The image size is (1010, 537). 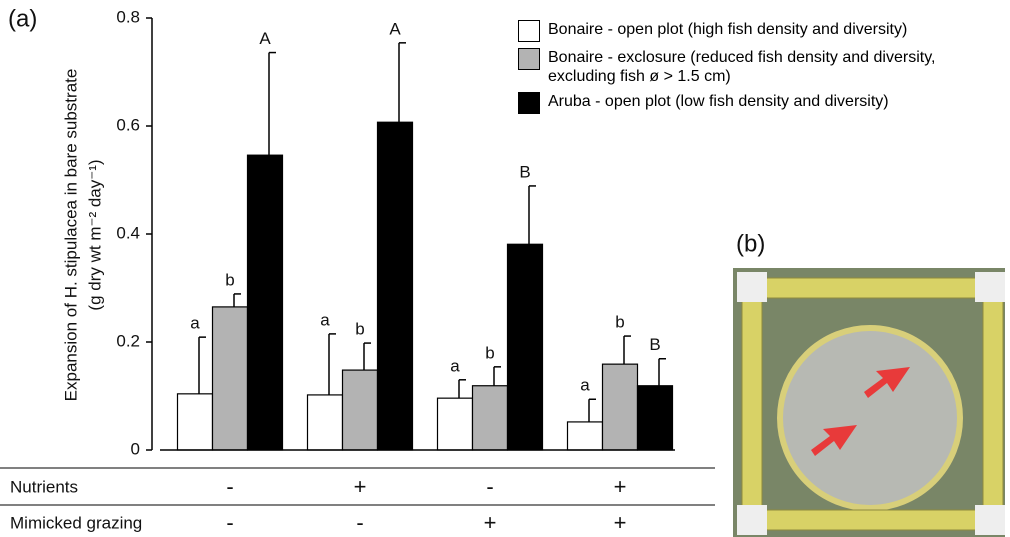 What do you see at coordinates (76, 522) in the screenshot?
I see `row-label: Mimicked grazing` at bounding box center [76, 522].